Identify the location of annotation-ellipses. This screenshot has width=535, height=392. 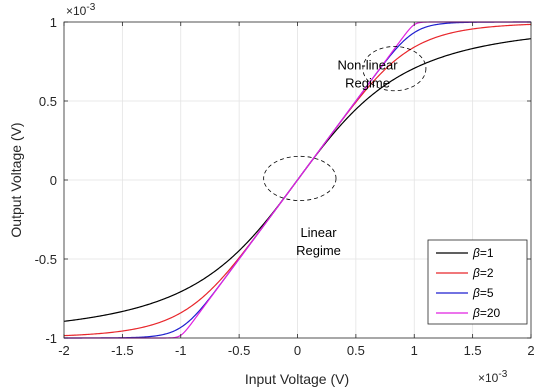
(345, 123).